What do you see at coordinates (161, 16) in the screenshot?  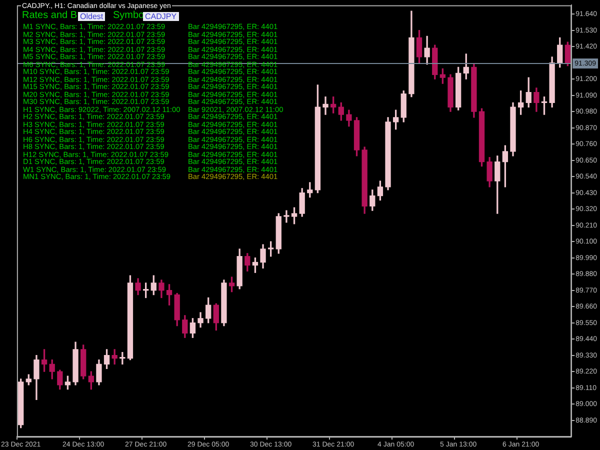 I see `button: CADJPY` at bounding box center [161, 16].